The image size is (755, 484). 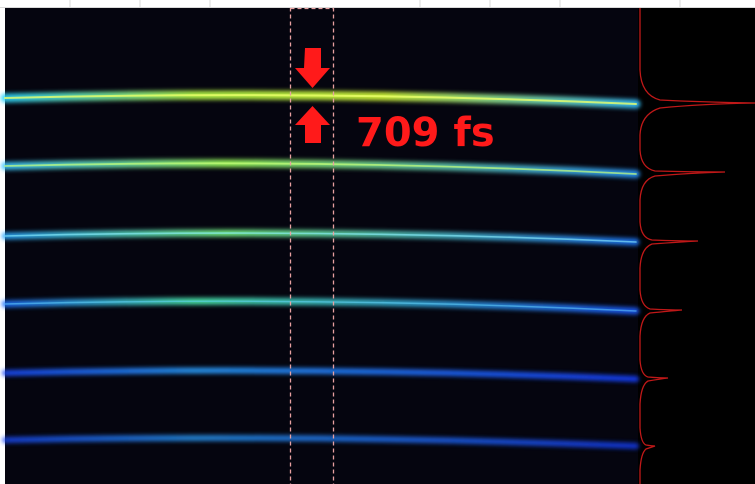 I want to click on arrow-up, so click(x=312, y=124).